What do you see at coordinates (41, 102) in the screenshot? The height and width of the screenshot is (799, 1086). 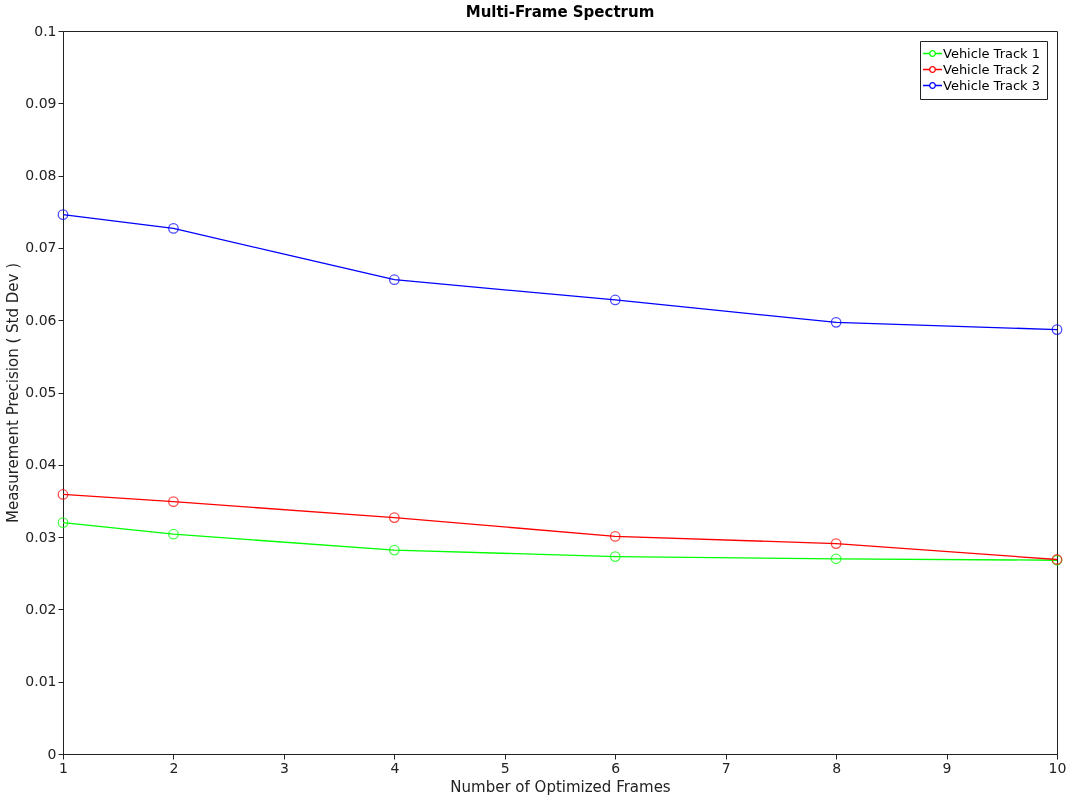 I see `y-tick-label: 0.09` at bounding box center [41, 102].